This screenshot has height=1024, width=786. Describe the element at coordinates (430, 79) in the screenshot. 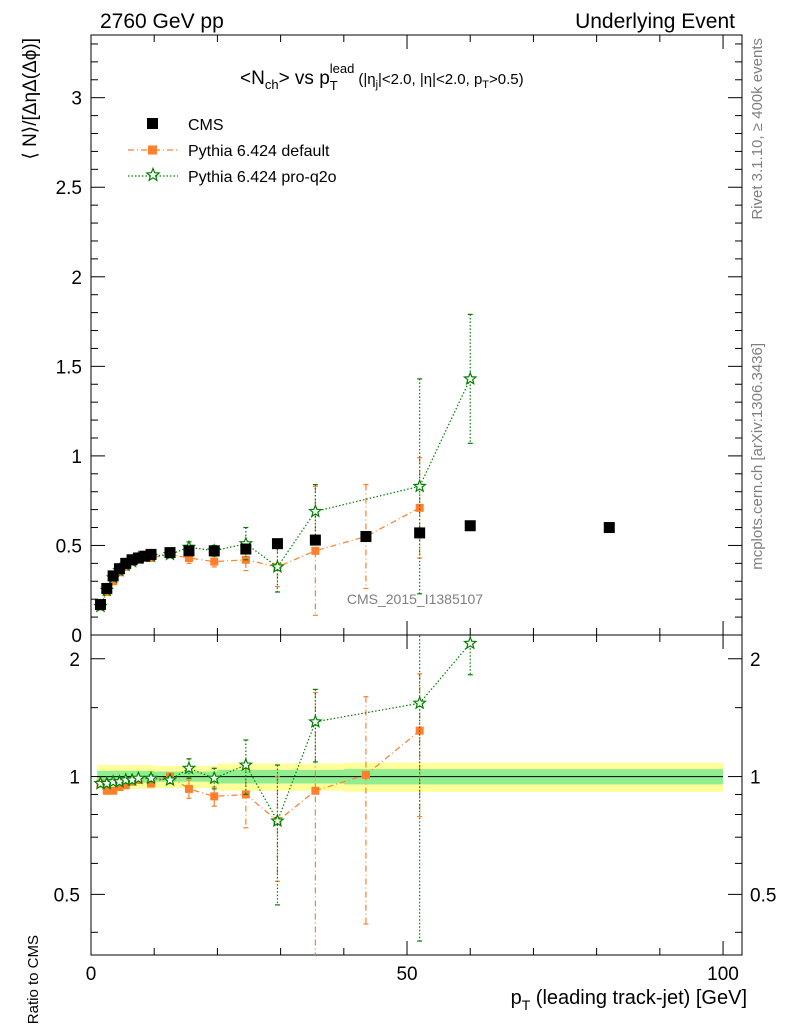

I see `title-cuts-rest: |<2.0, |η|<2.0, p` at that location.